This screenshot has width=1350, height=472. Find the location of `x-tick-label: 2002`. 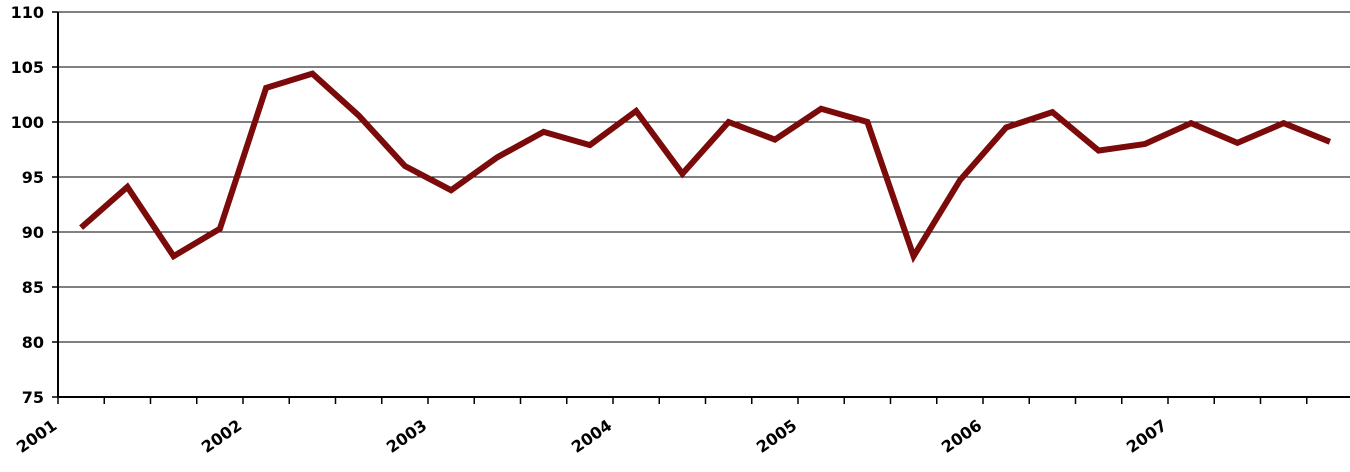

x-tick-label: 2002 is located at coordinates (221, 436).